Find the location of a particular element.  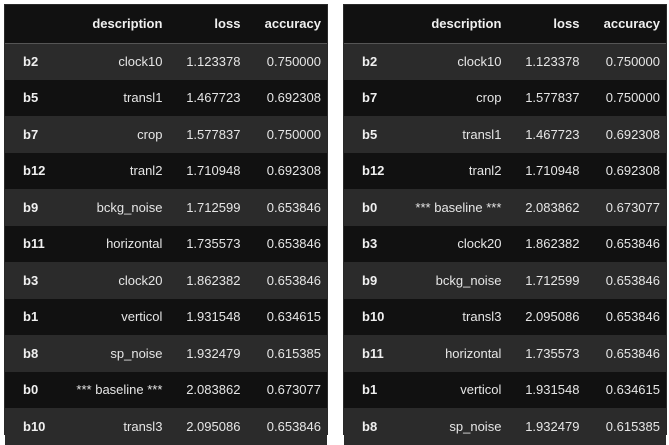

loss-cell: 1.123378 is located at coordinates (552, 61).